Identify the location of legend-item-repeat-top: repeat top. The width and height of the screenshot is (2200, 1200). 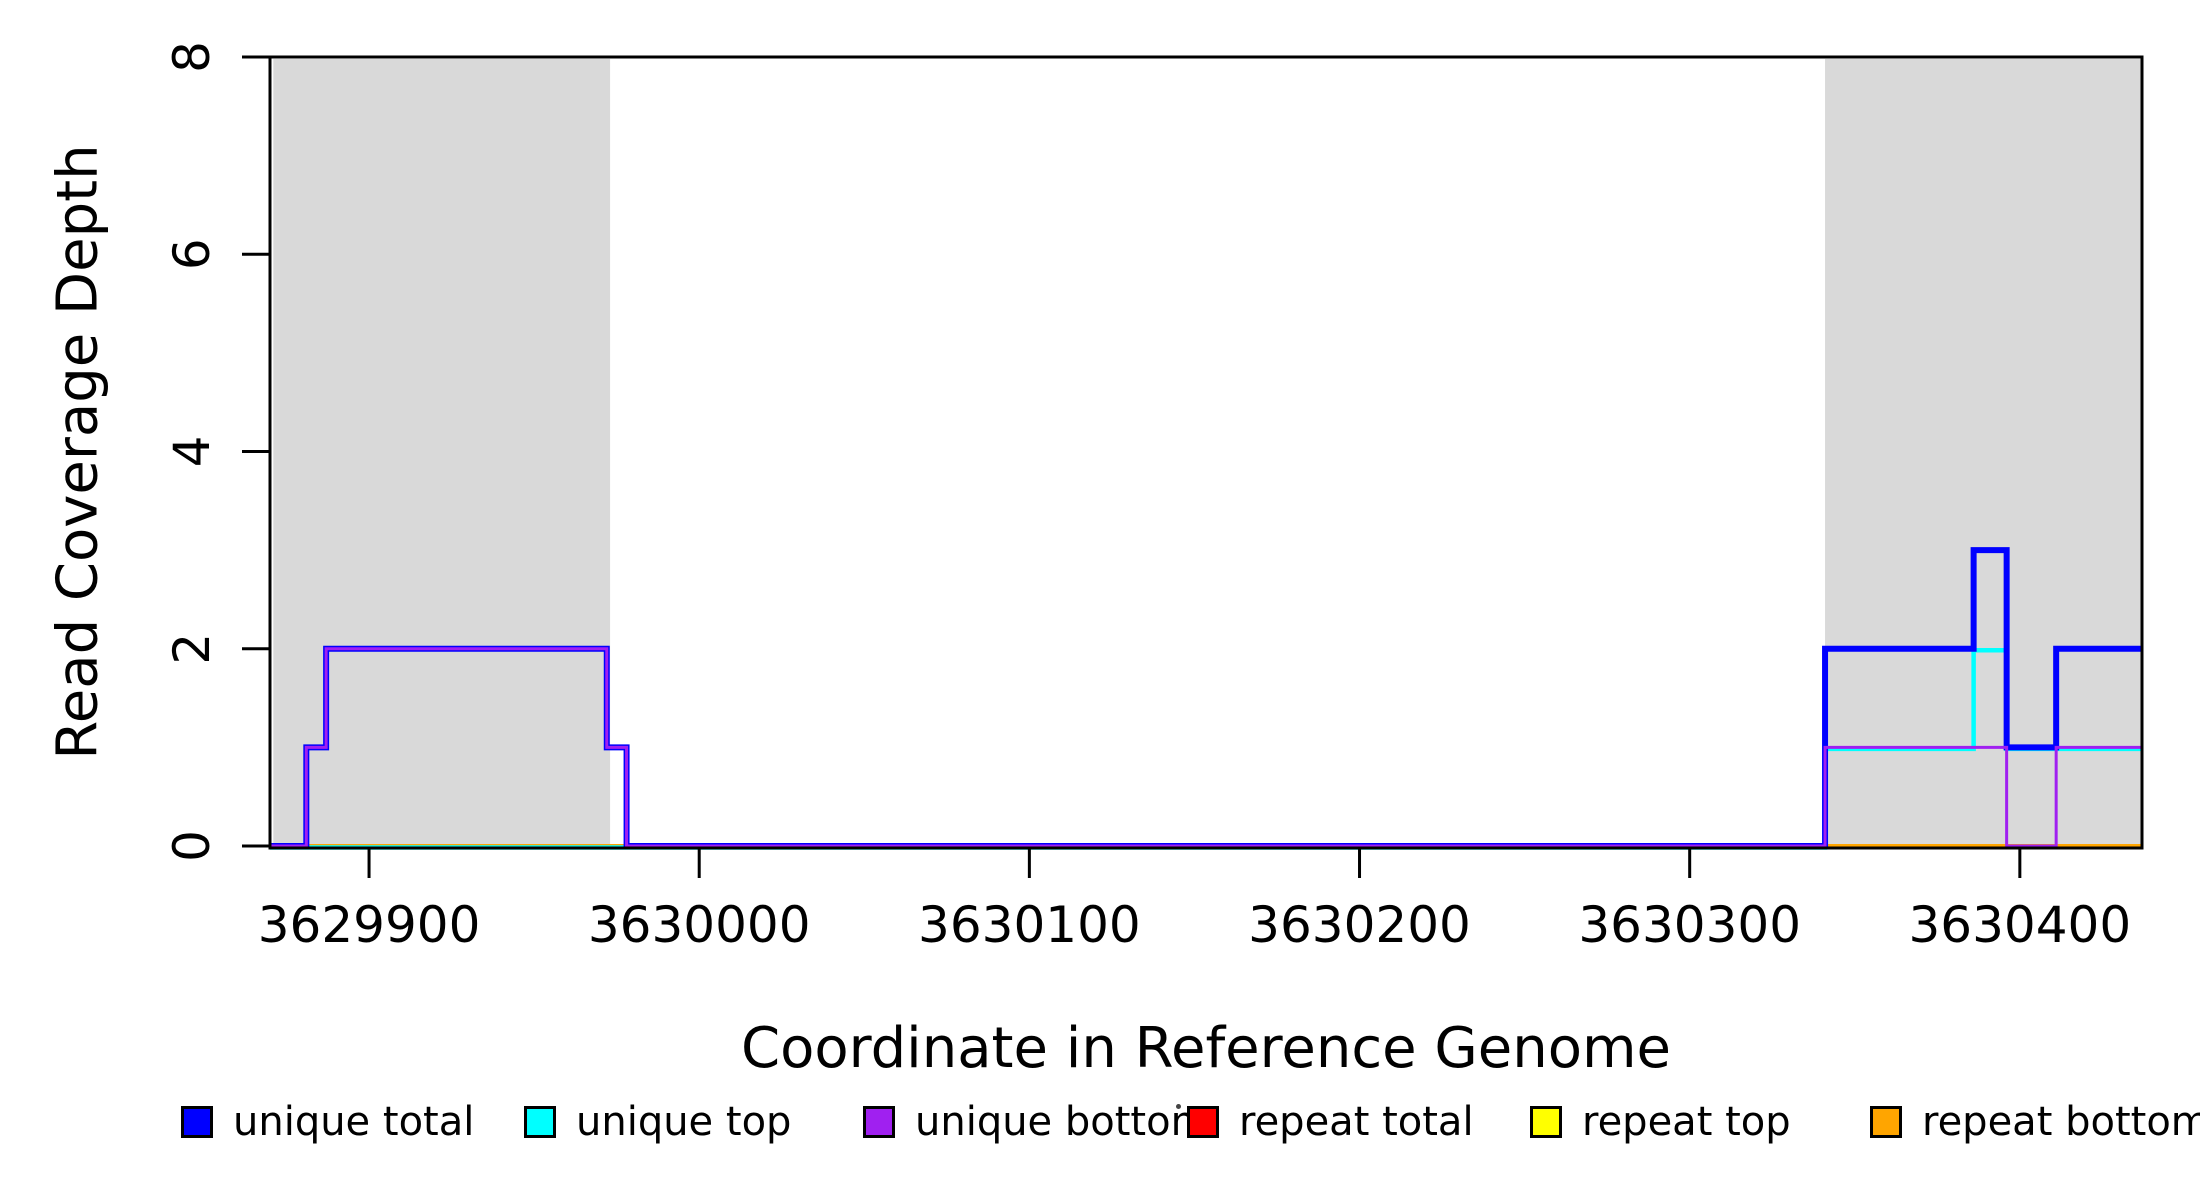
(1660, 1122).